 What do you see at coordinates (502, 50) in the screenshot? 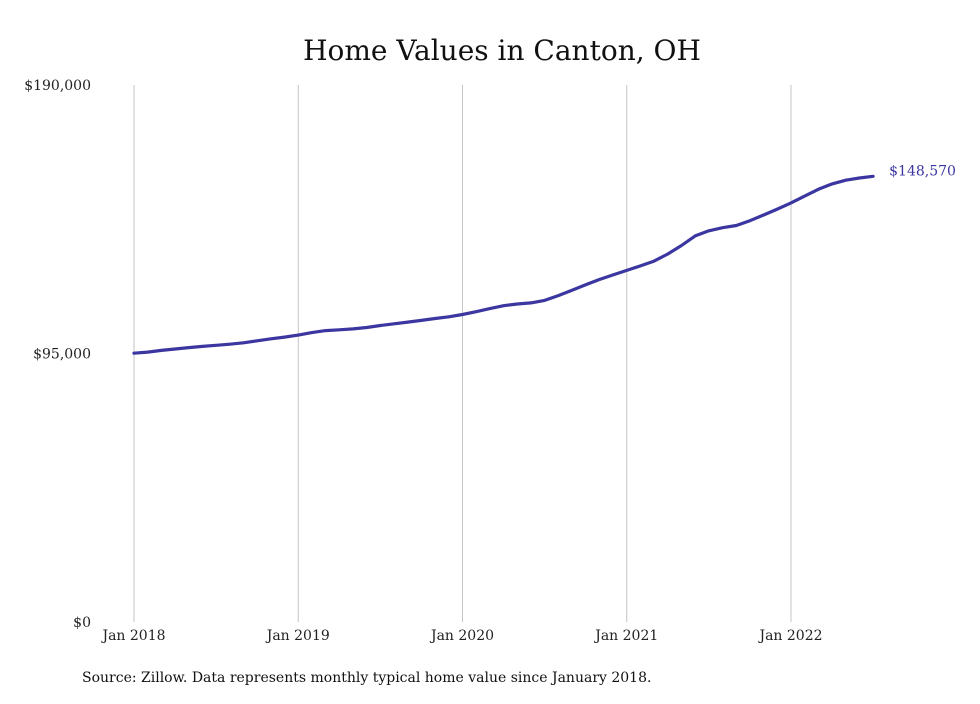
I see `chart-title: Home Values in Canton, OH` at bounding box center [502, 50].